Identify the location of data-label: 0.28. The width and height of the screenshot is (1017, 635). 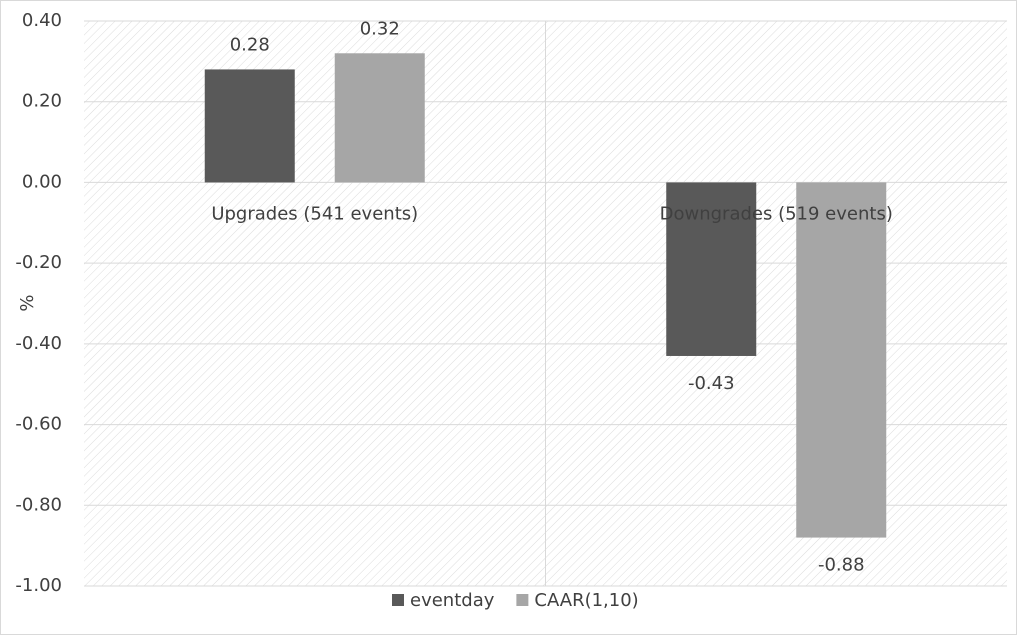
(250, 44).